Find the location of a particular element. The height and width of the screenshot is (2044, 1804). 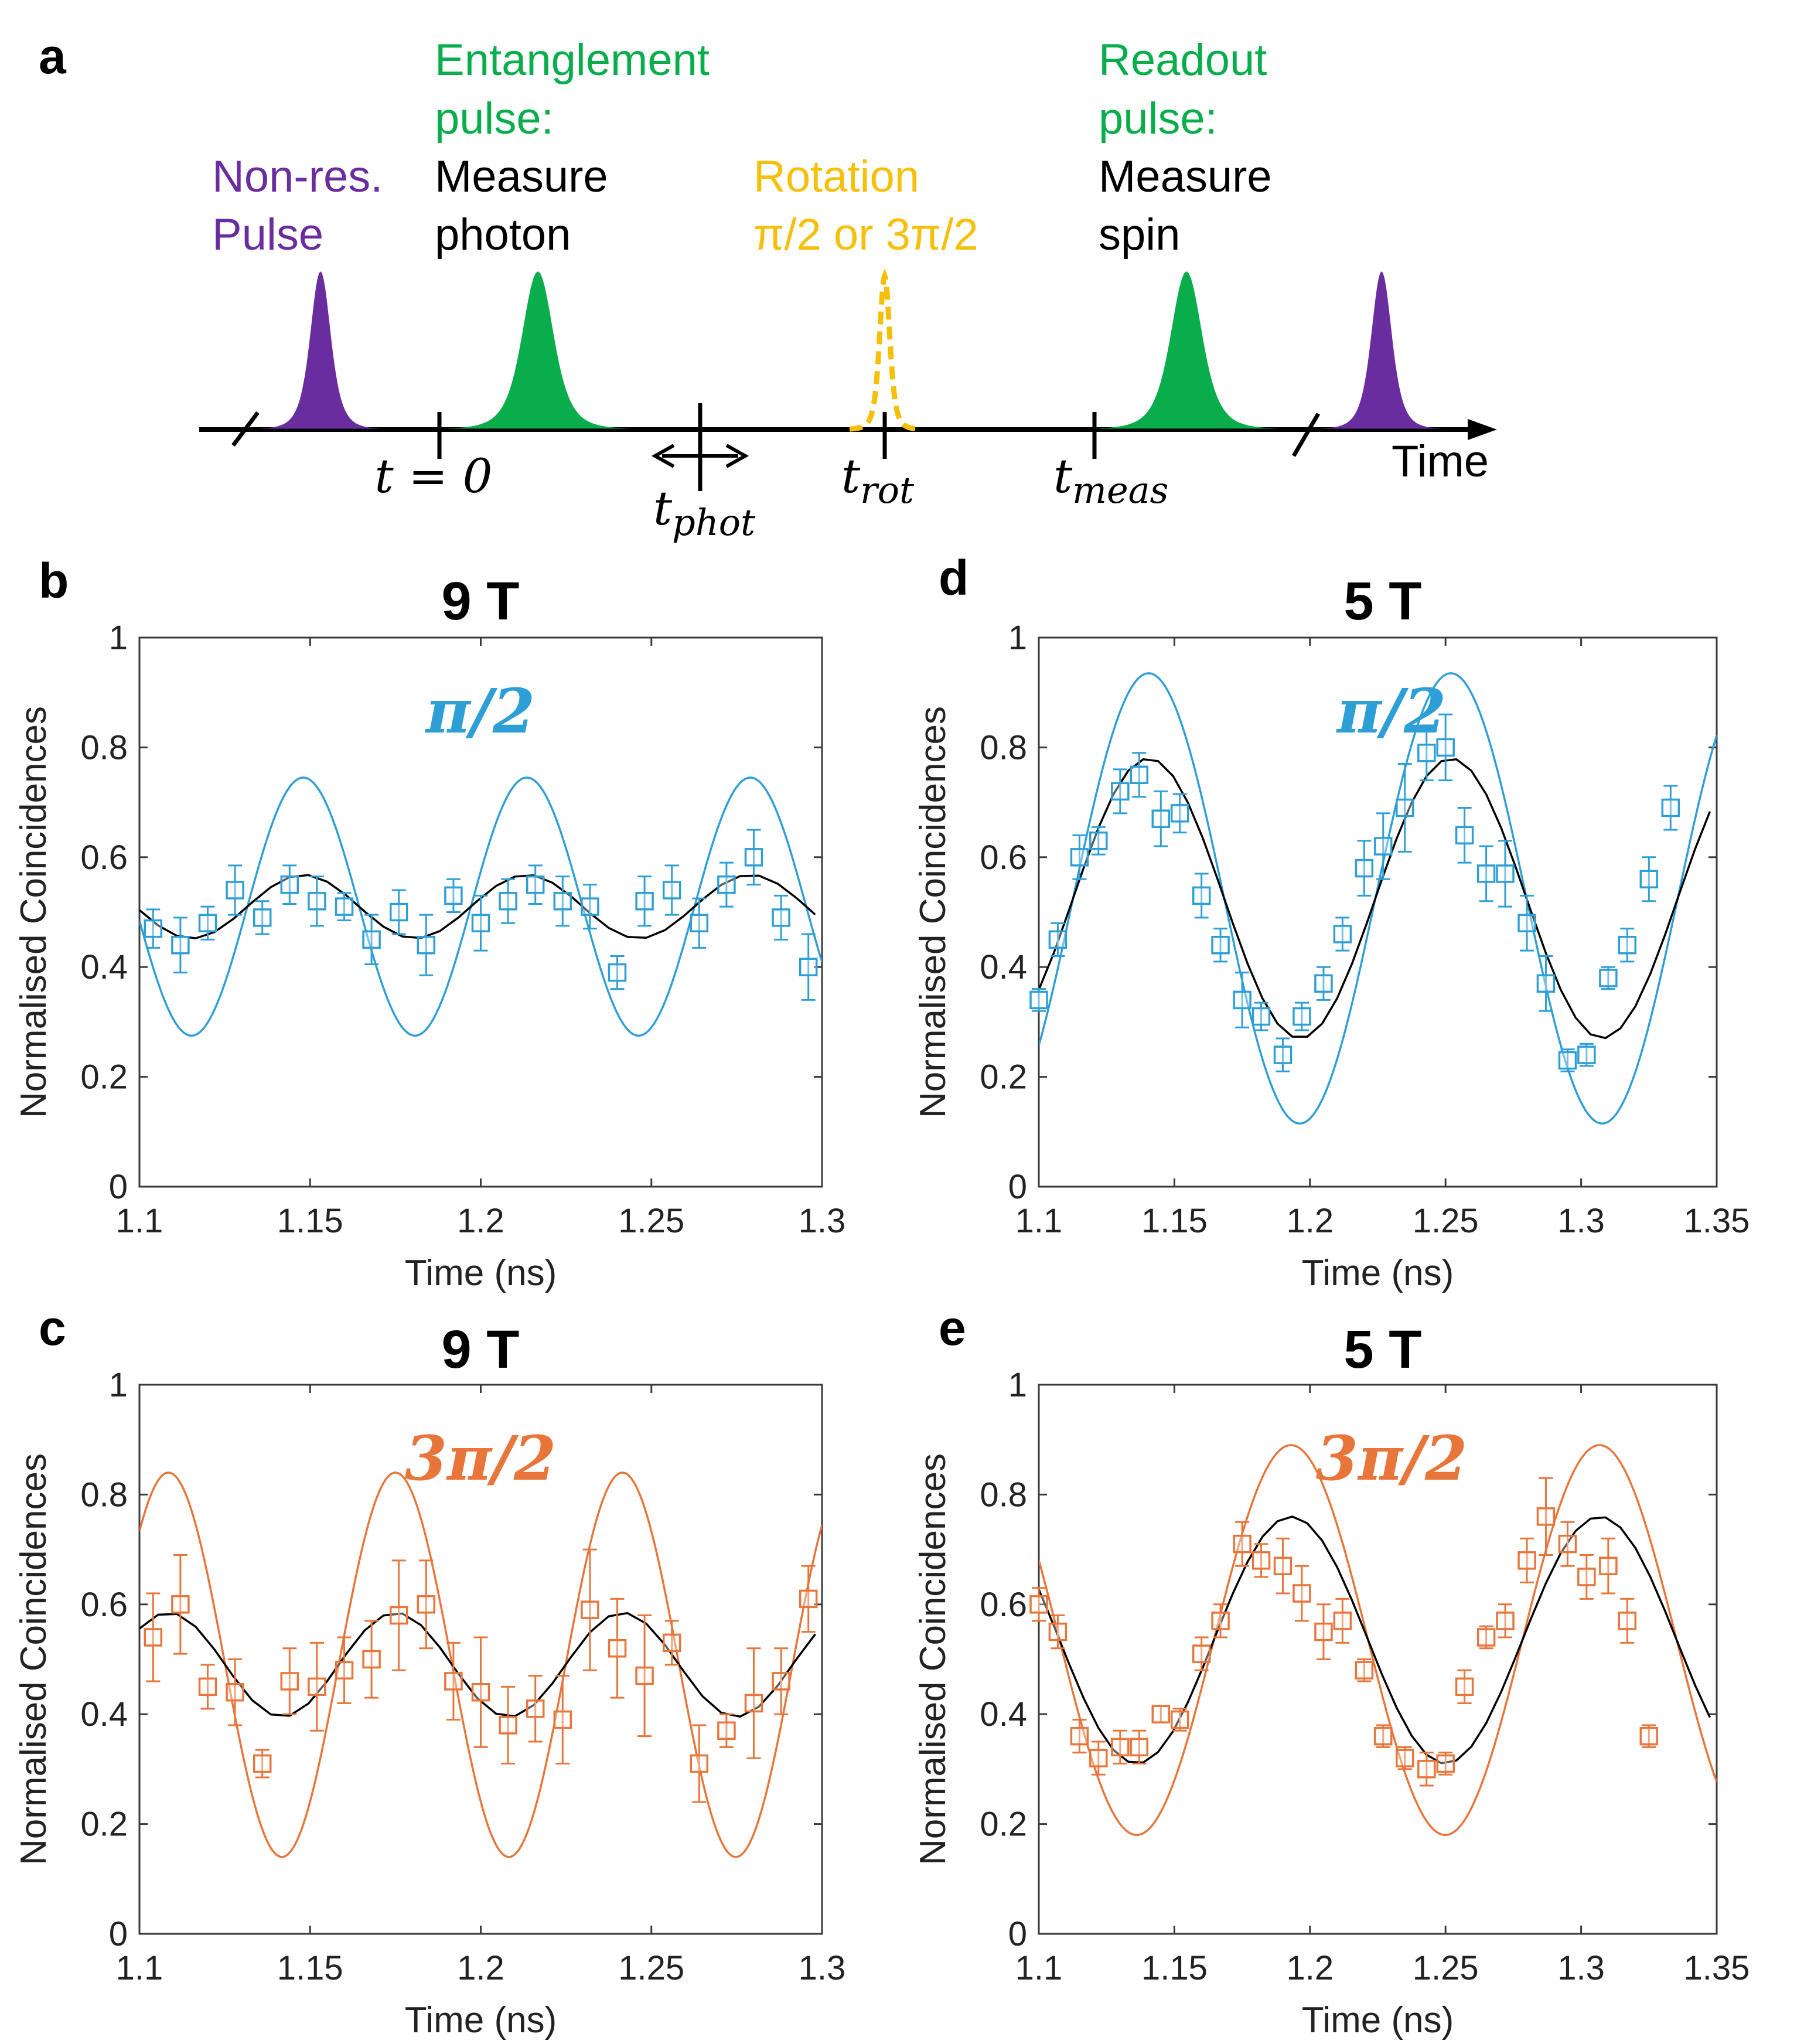

fit-curve is located at coordinates (477, 906).